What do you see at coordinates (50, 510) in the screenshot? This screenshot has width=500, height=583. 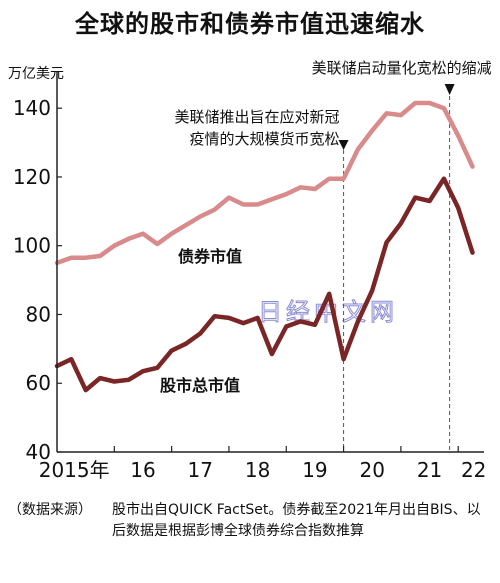 I see `source-label: （数据来源）` at bounding box center [50, 510].